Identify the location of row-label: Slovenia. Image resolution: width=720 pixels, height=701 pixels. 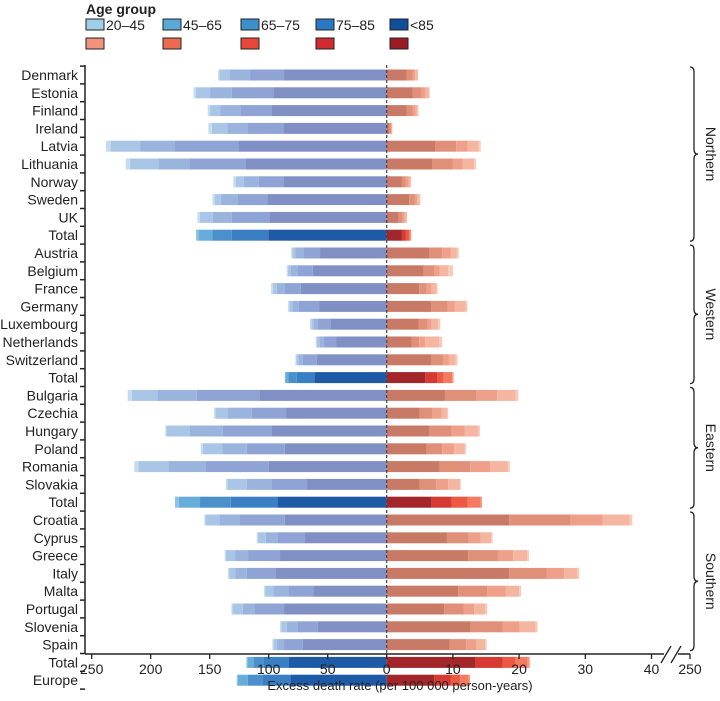
(51, 627).